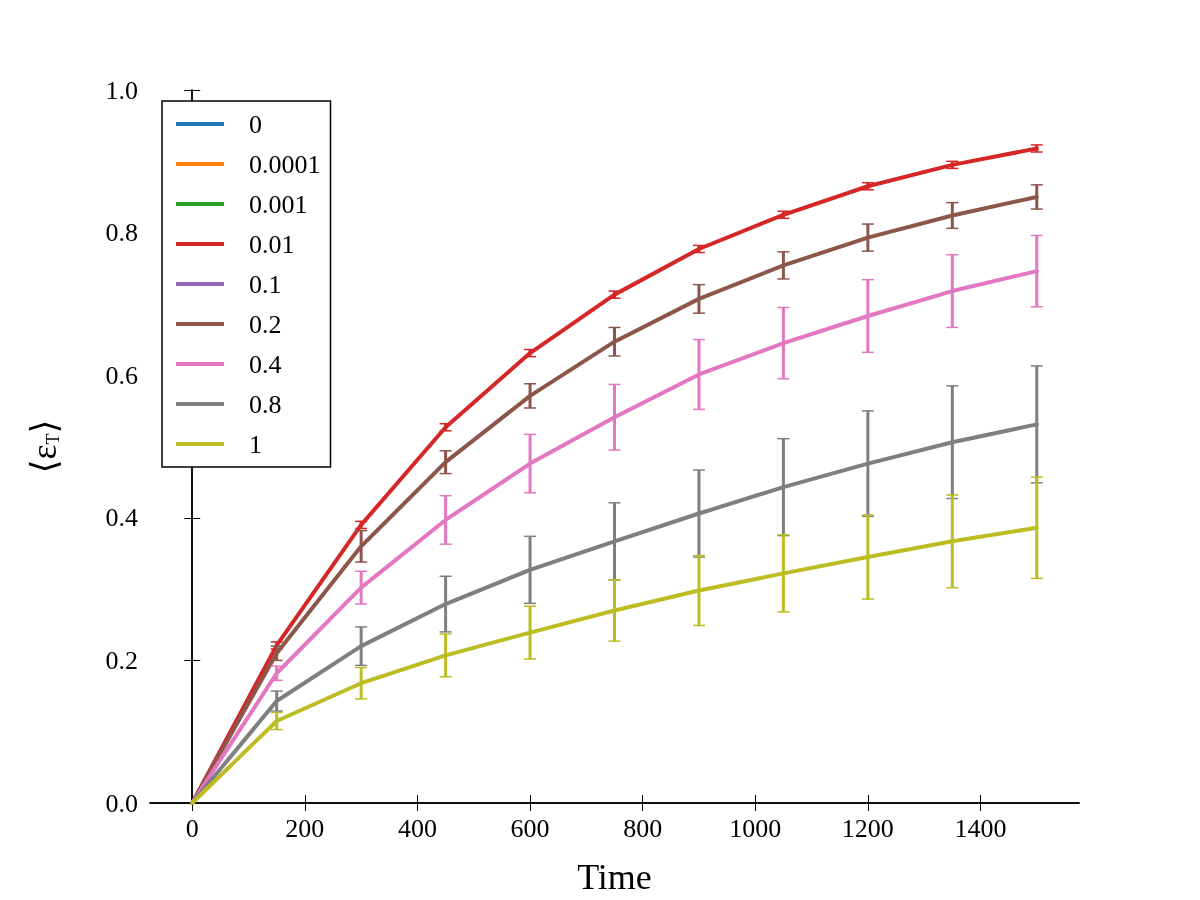 The image size is (1200, 900). What do you see at coordinates (530, 828) in the screenshot?
I see `x-tick-label: 600` at bounding box center [530, 828].